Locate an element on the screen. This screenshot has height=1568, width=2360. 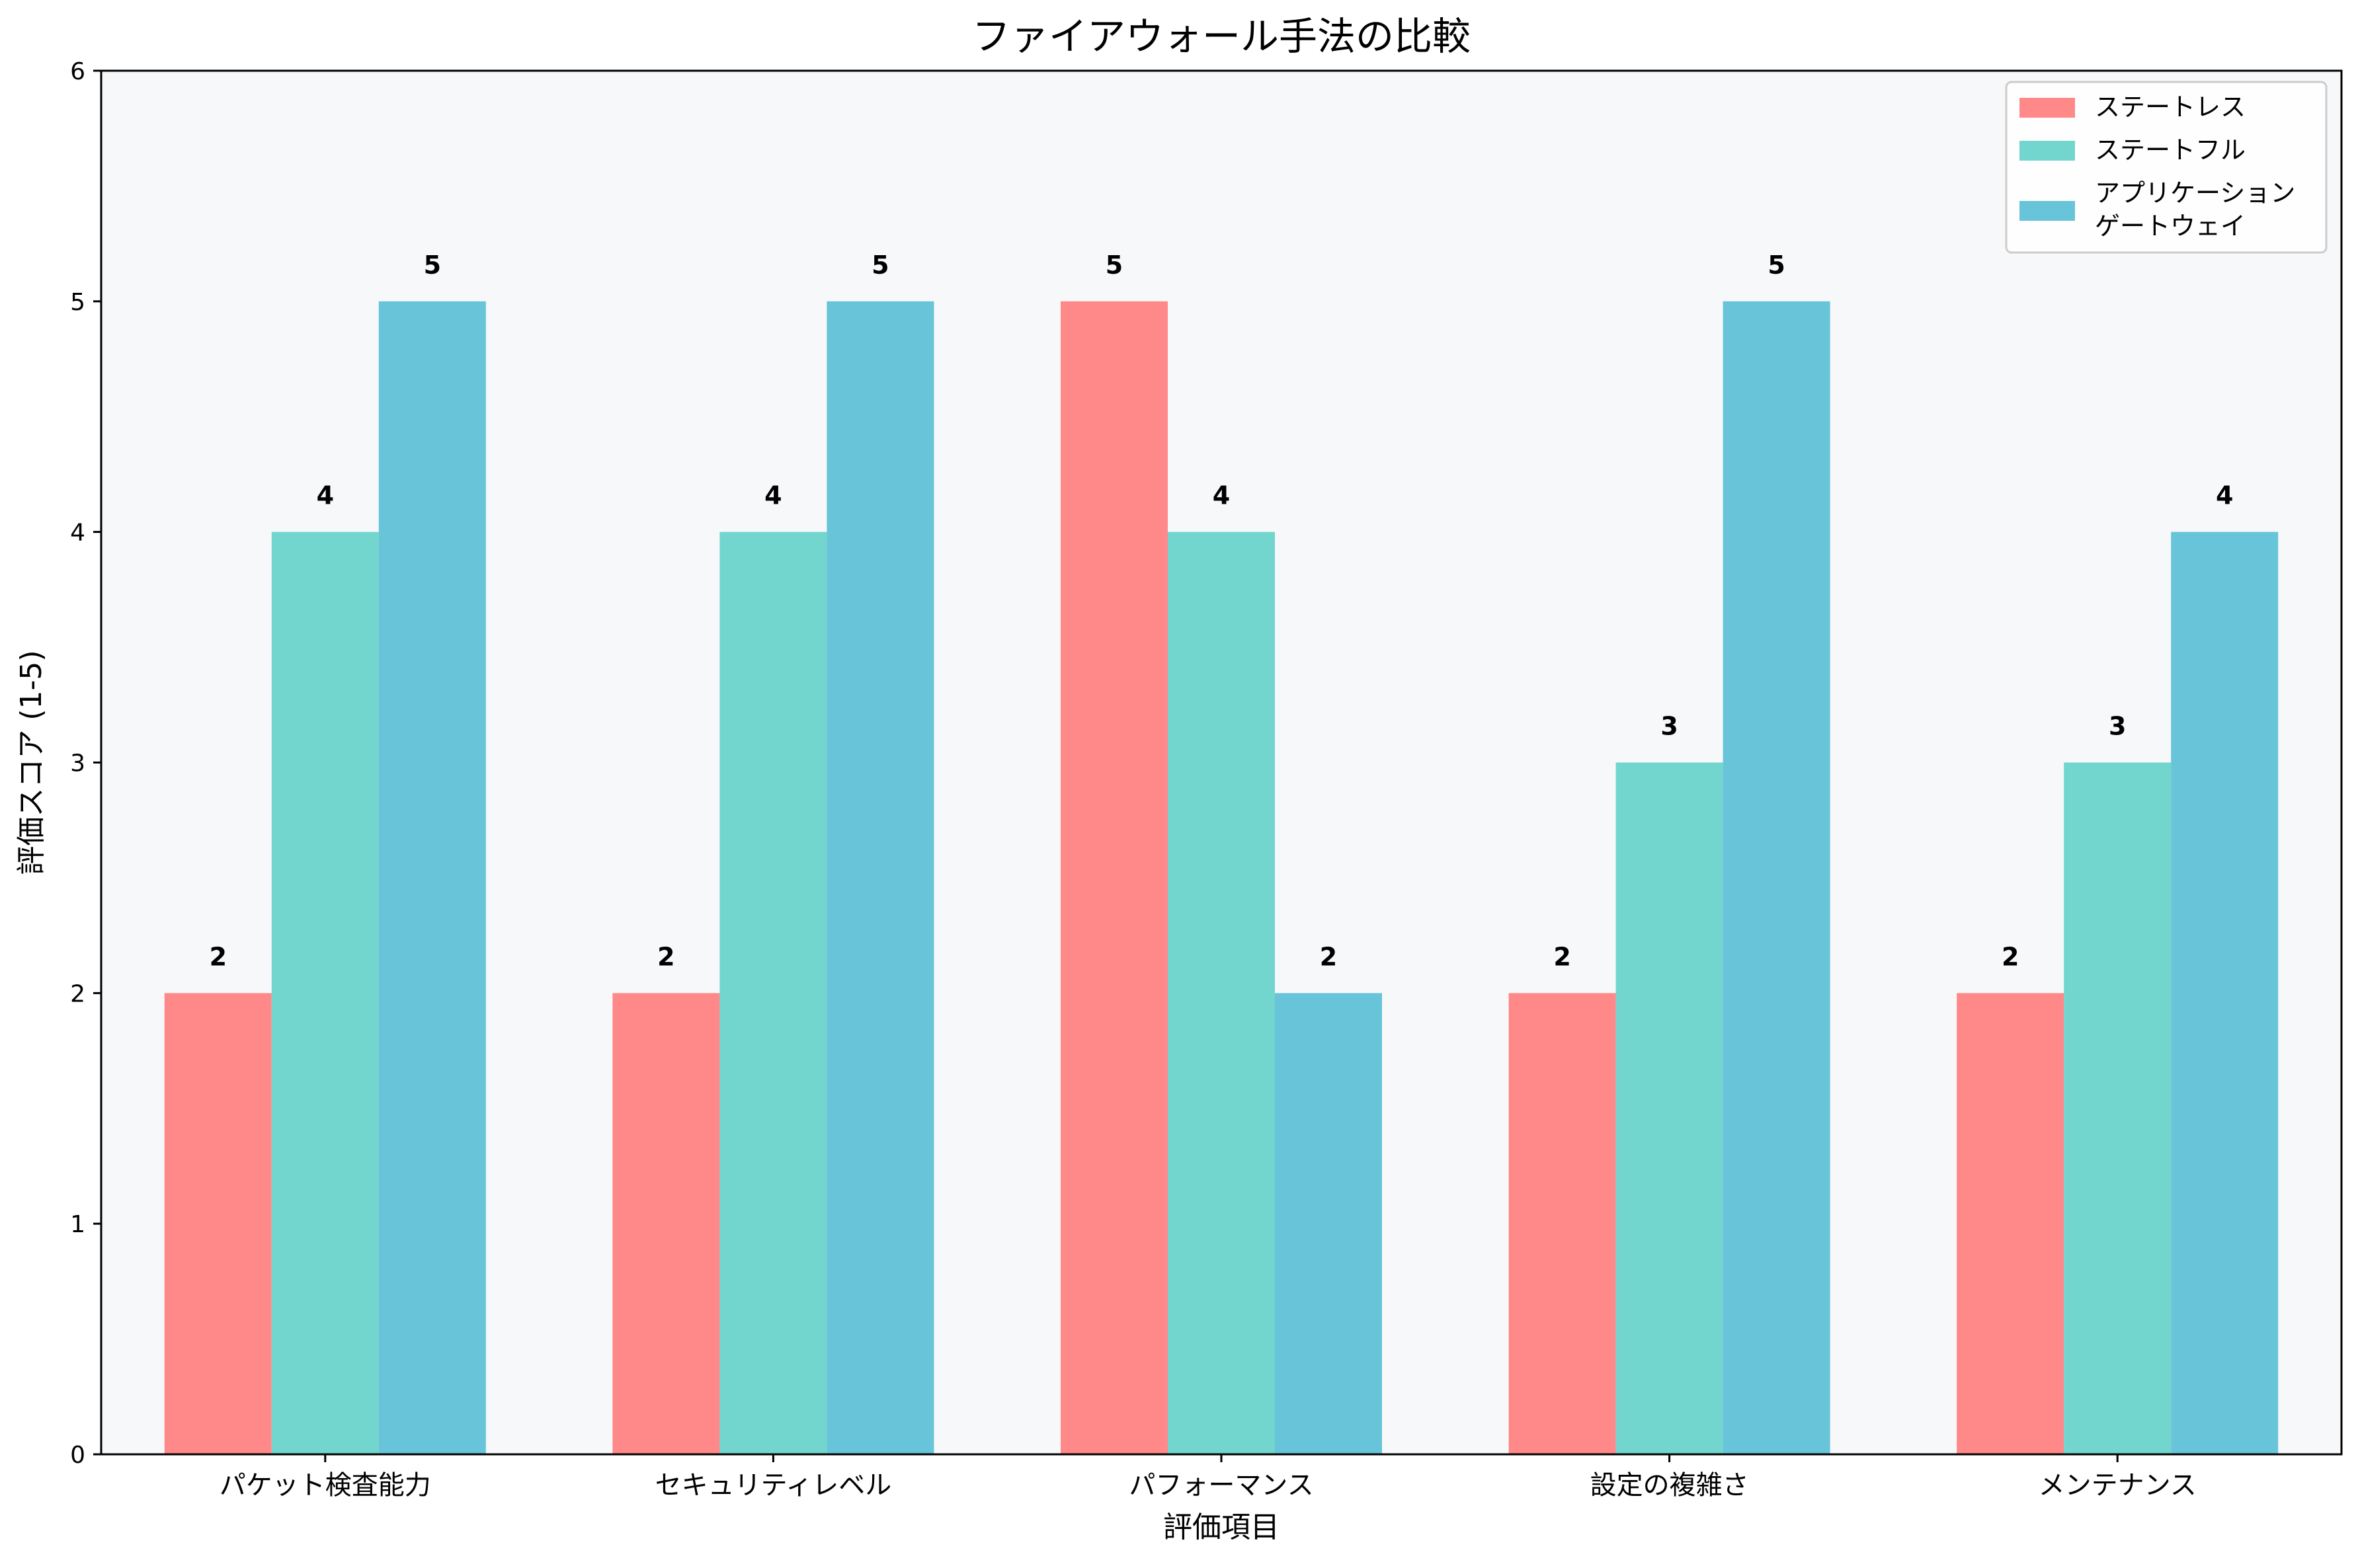
y-tick-label: 5 is located at coordinates (77, 302).